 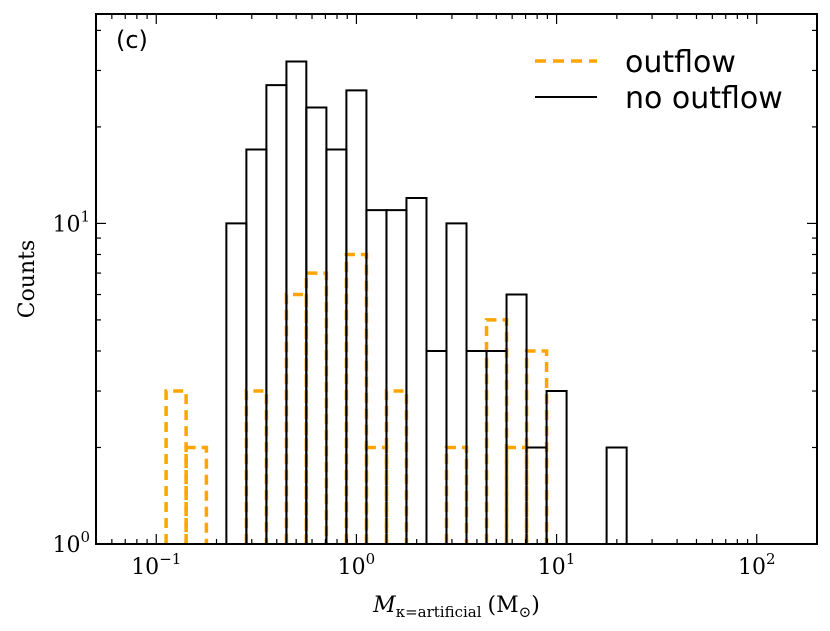 I want to click on x-axis-label-unit-sub: ⊙, so click(x=525, y=612).